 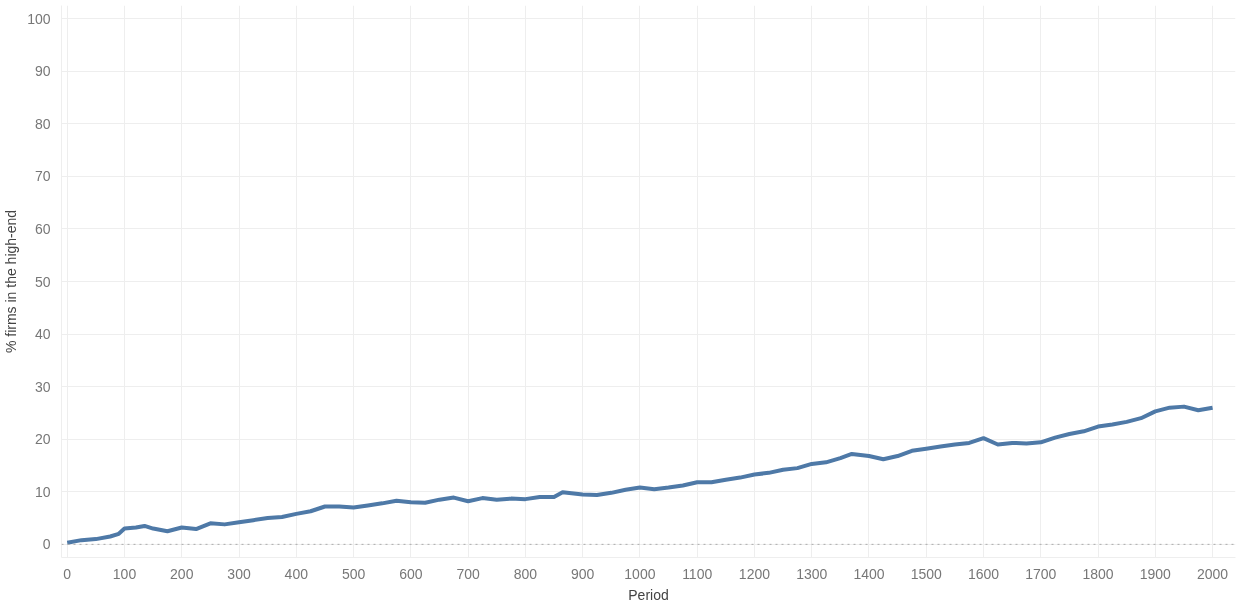 I want to click on x-tick-label: 1400, so click(x=869, y=573).